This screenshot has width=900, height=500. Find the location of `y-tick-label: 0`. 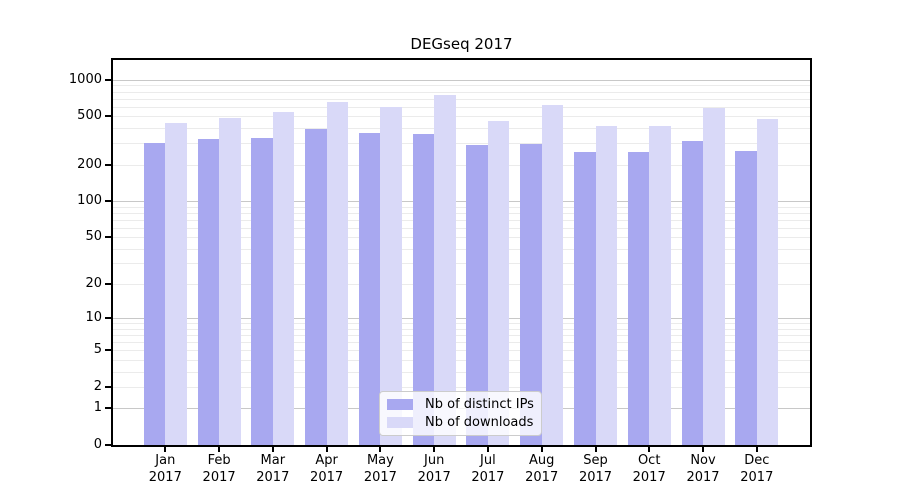

y-tick-label: 0 is located at coordinates (97, 444).